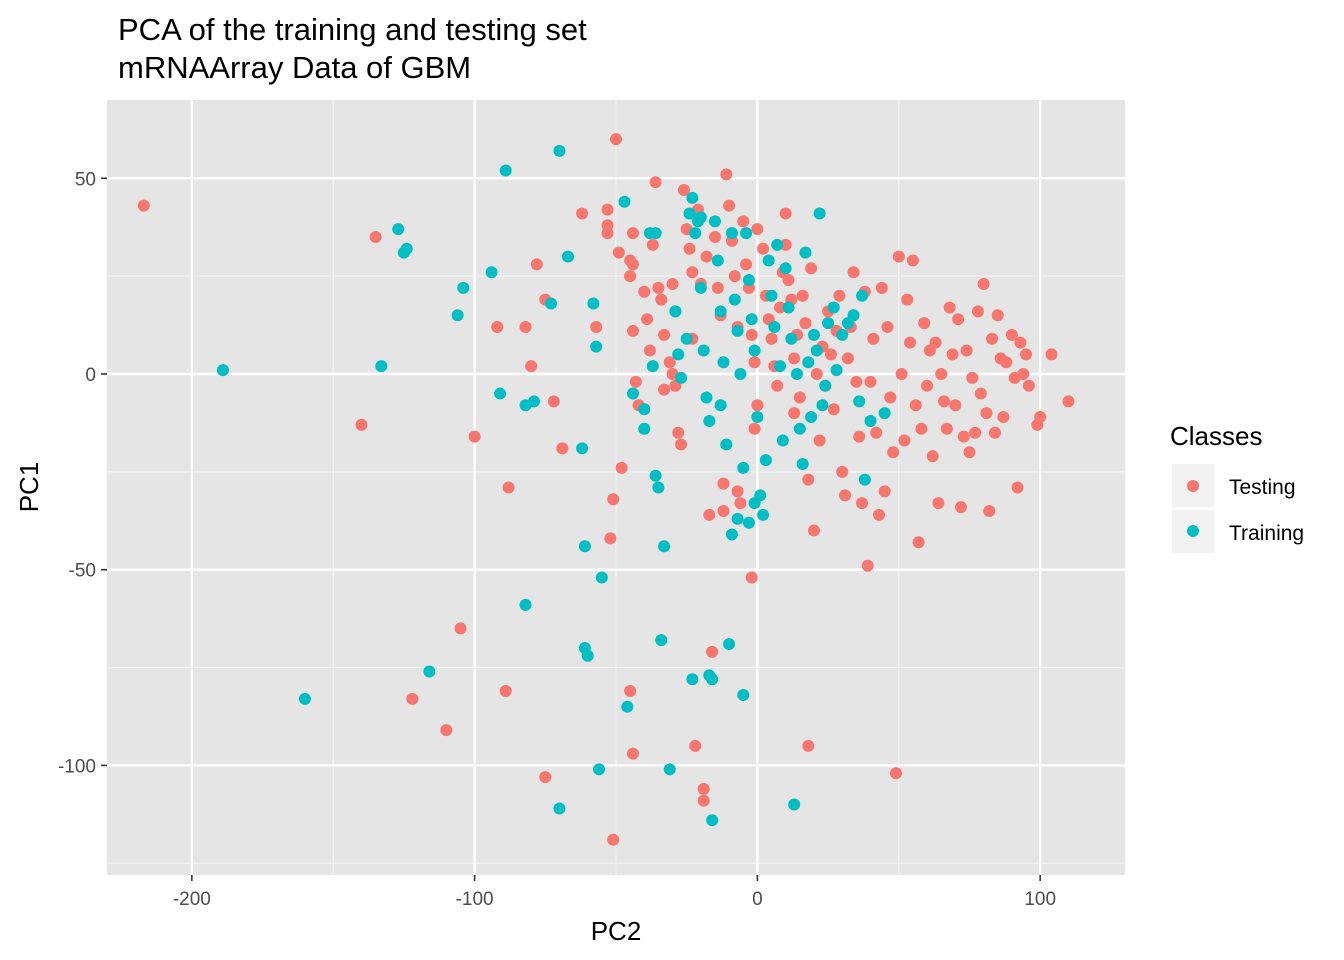 The width and height of the screenshot is (1344, 960). Describe the element at coordinates (1266, 533) in the screenshot. I see `legend-label-training: Training` at that location.